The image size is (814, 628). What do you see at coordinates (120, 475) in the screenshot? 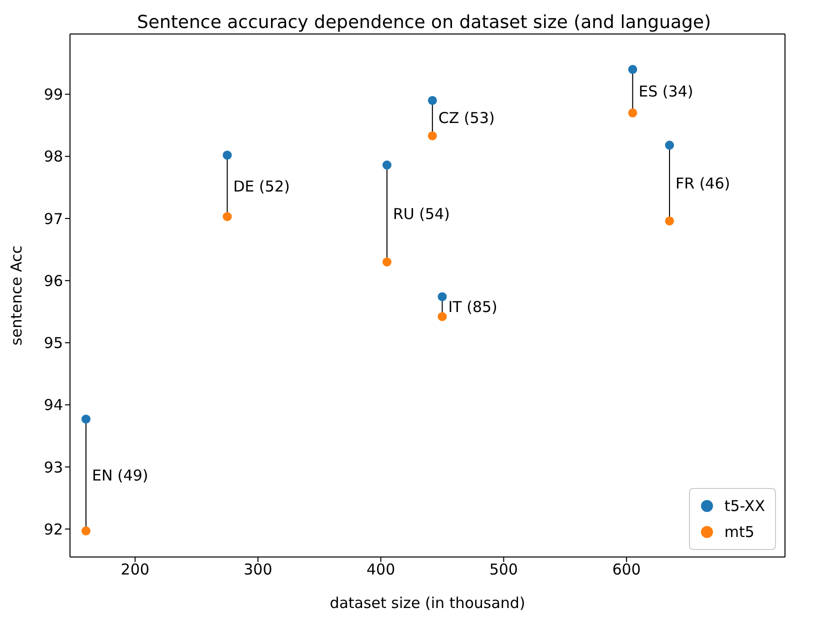
I see `annotation: EN (49)` at bounding box center [120, 475].